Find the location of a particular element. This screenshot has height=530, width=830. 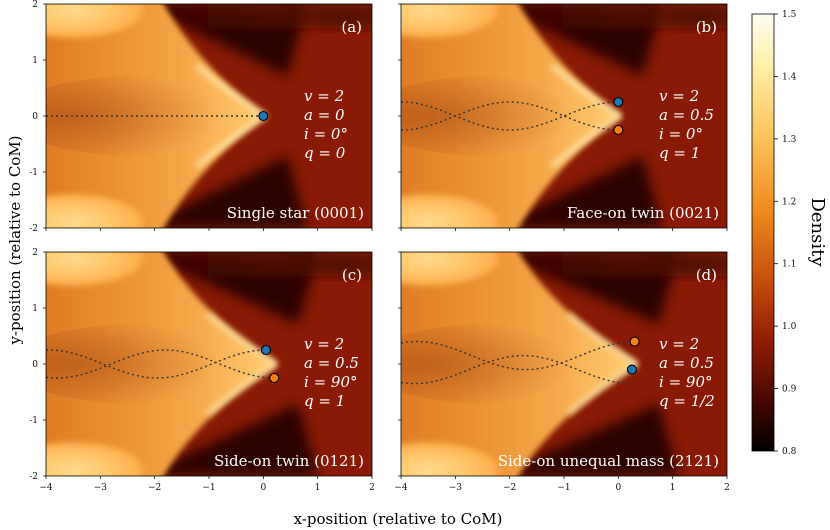

x-axis-label: x-position (relative to CoM) is located at coordinates (398, 519).